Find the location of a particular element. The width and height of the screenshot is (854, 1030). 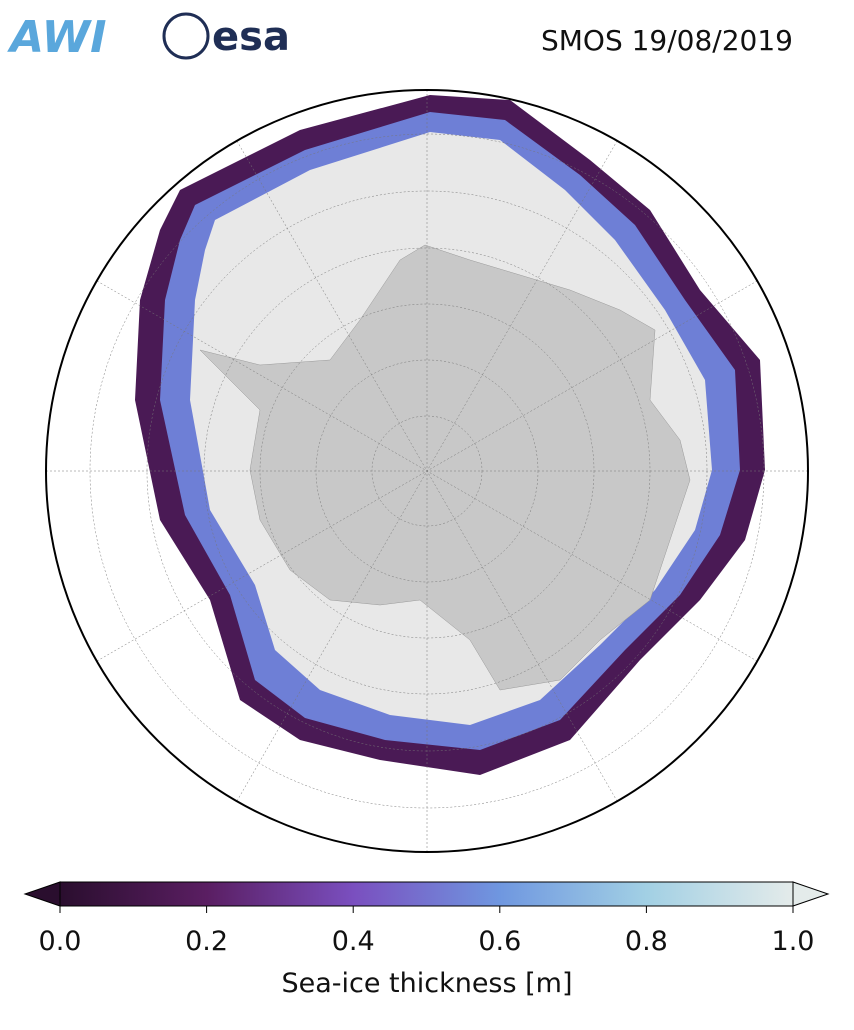

colorbar-tick-label: 0.4 is located at coordinates (353, 941).